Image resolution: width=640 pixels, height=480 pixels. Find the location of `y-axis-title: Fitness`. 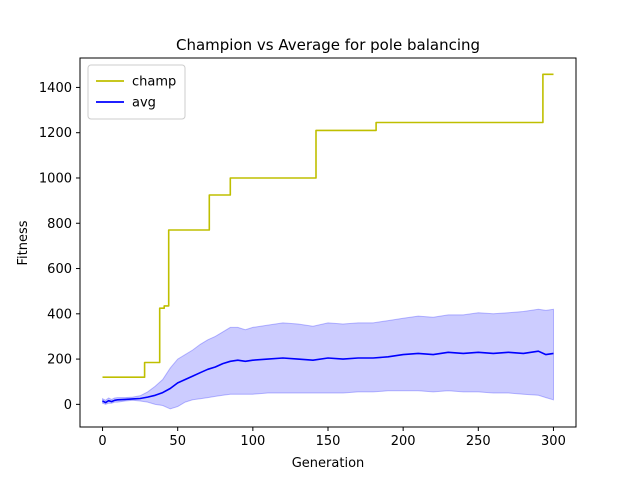

y-axis-title: Fitness is located at coordinates (23, 242).